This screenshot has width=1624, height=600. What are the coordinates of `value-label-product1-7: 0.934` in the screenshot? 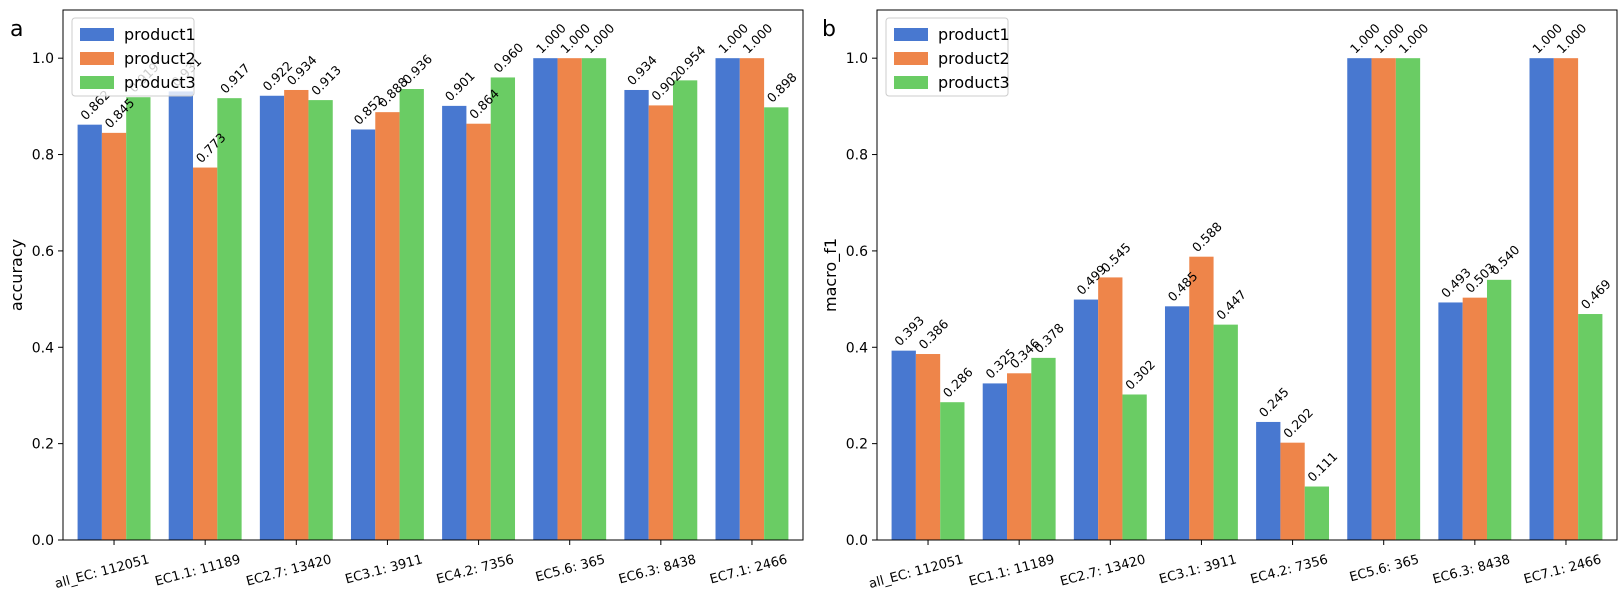 It's located at (642, 70).